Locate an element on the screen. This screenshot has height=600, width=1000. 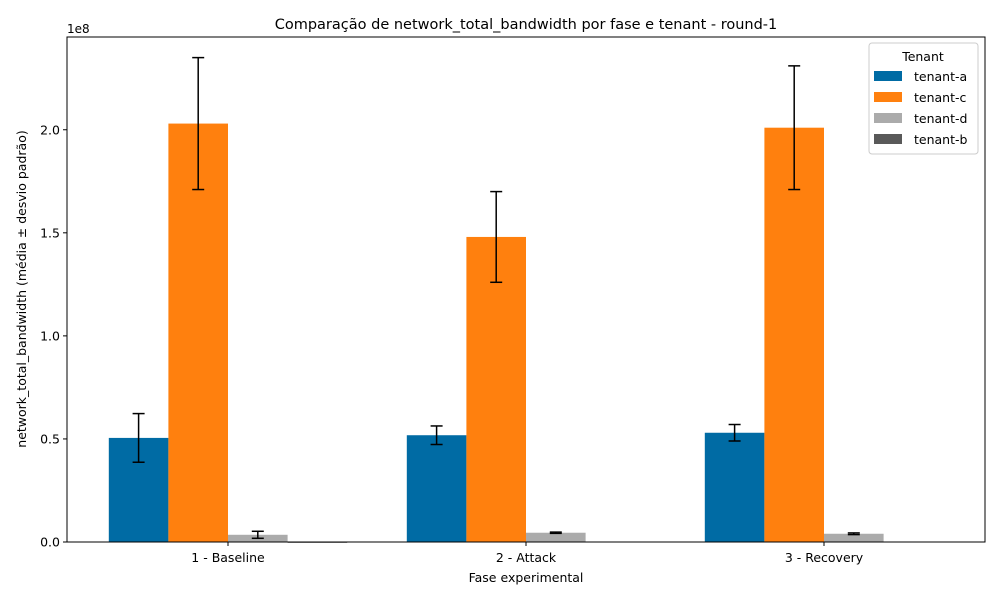
legend-title: Tenant is located at coordinates (922, 56).